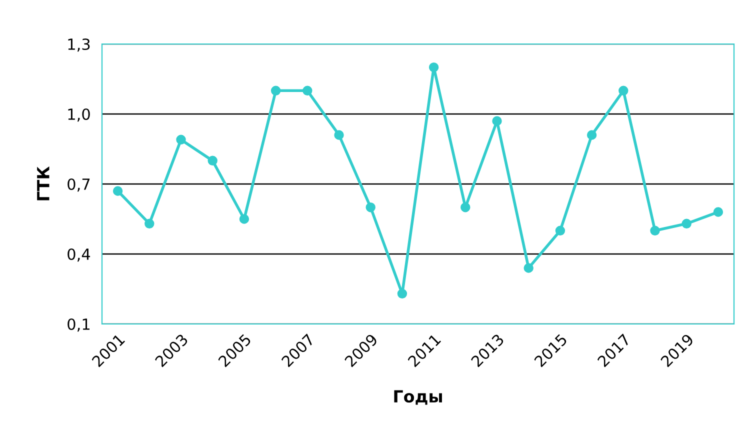 The width and height of the screenshot is (738, 439). I want to click on y-tick-label: 0,4, so click(79, 255).